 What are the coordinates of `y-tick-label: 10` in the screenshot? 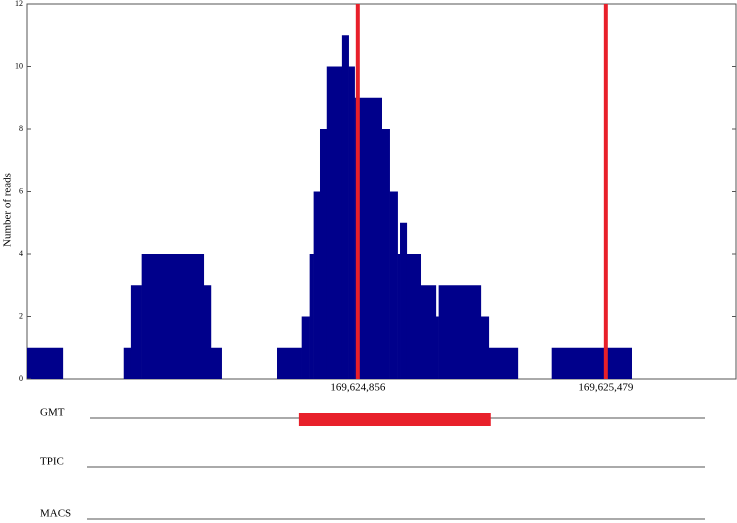 It's located at (19, 65).